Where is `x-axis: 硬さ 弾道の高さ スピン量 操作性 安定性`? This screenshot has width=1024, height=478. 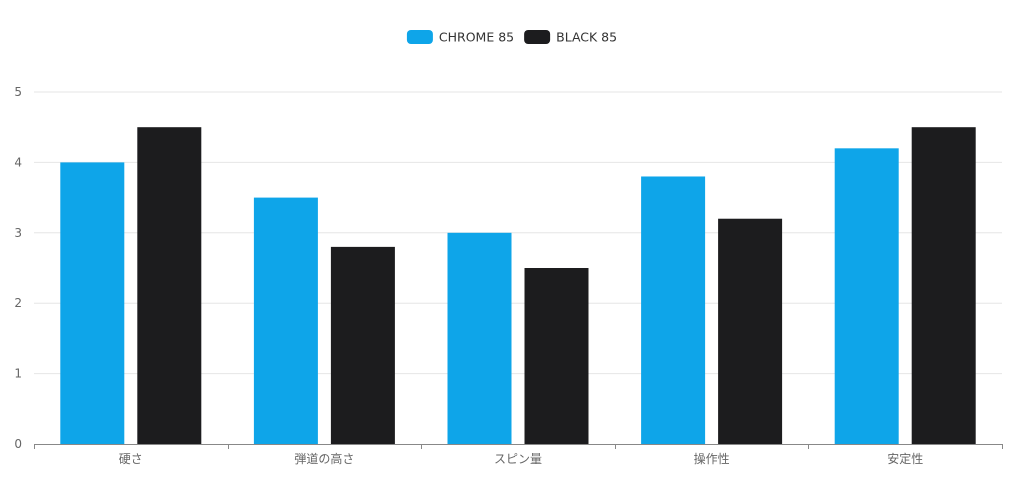
x-axis: 硬さ 弾道の高さ スピン量 操作性 安定性 is located at coordinates (518, 455).